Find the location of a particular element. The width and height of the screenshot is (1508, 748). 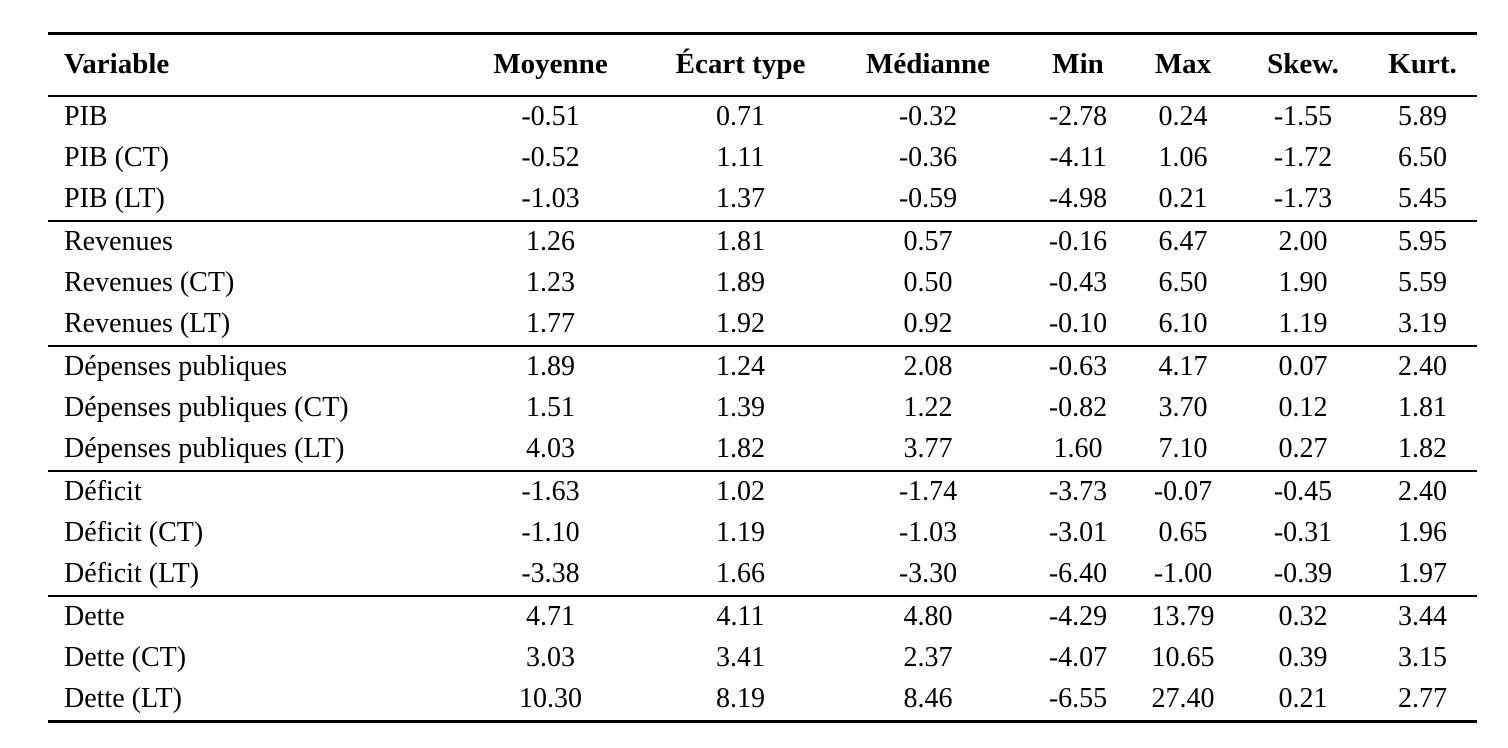

value-cell: -0.43 is located at coordinates (1078, 282).